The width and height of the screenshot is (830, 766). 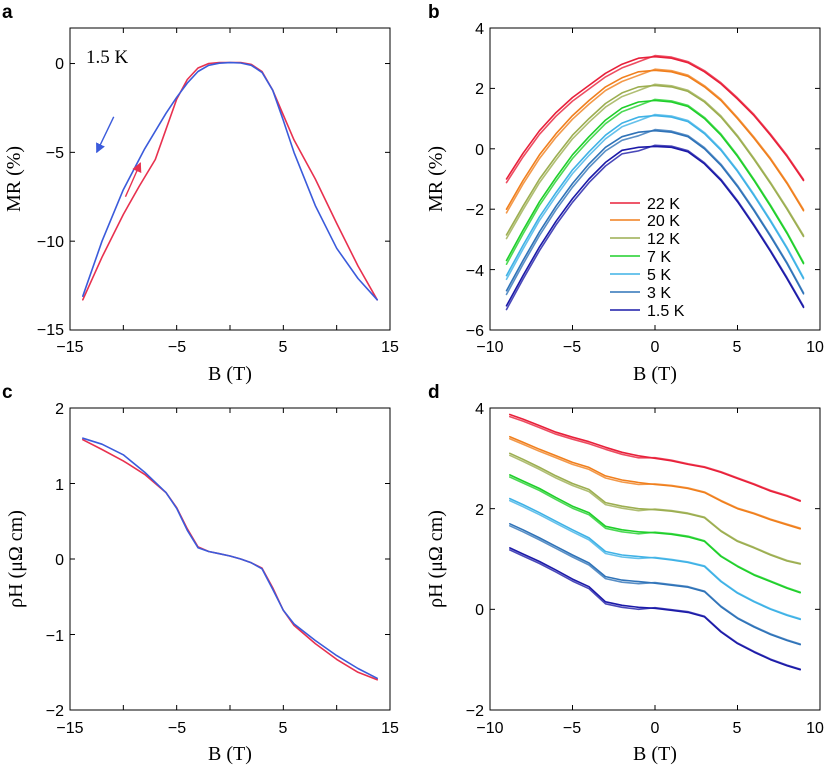 What do you see at coordinates (663, 239) in the screenshot?
I see `legend-label: 12 K` at bounding box center [663, 239].